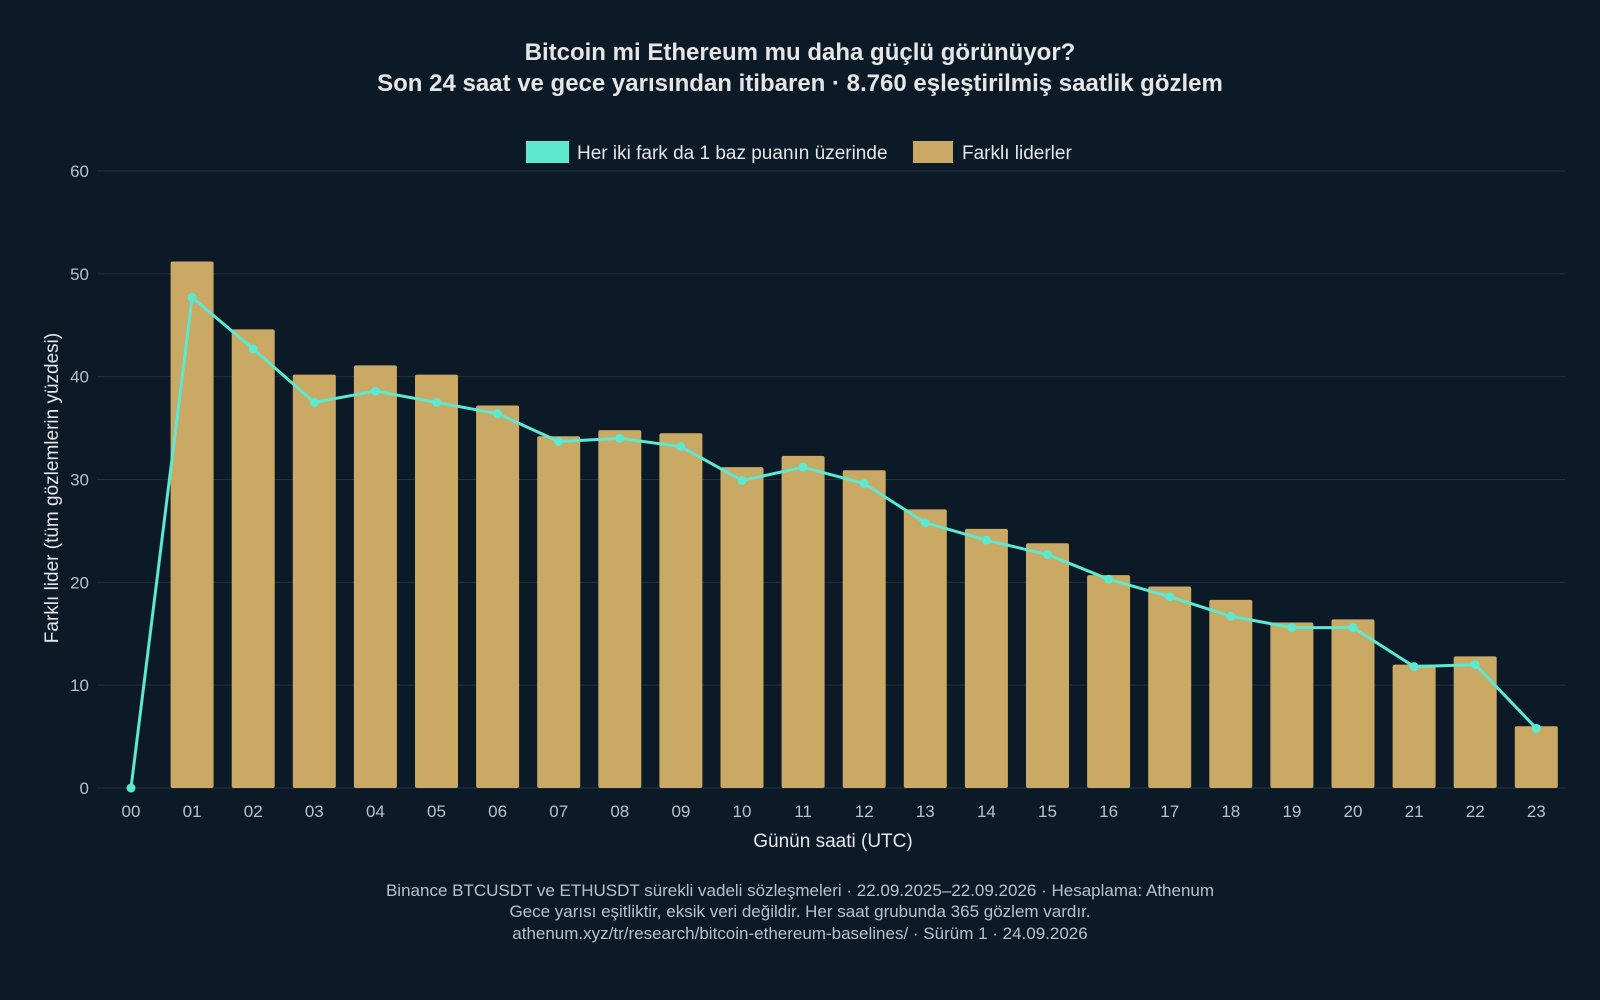 This screenshot has width=1600, height=1000. What do you see at coordinates (742, 811) in the screenshot?
I see `x-tick-label: 10` at bounding box center [742, 811].